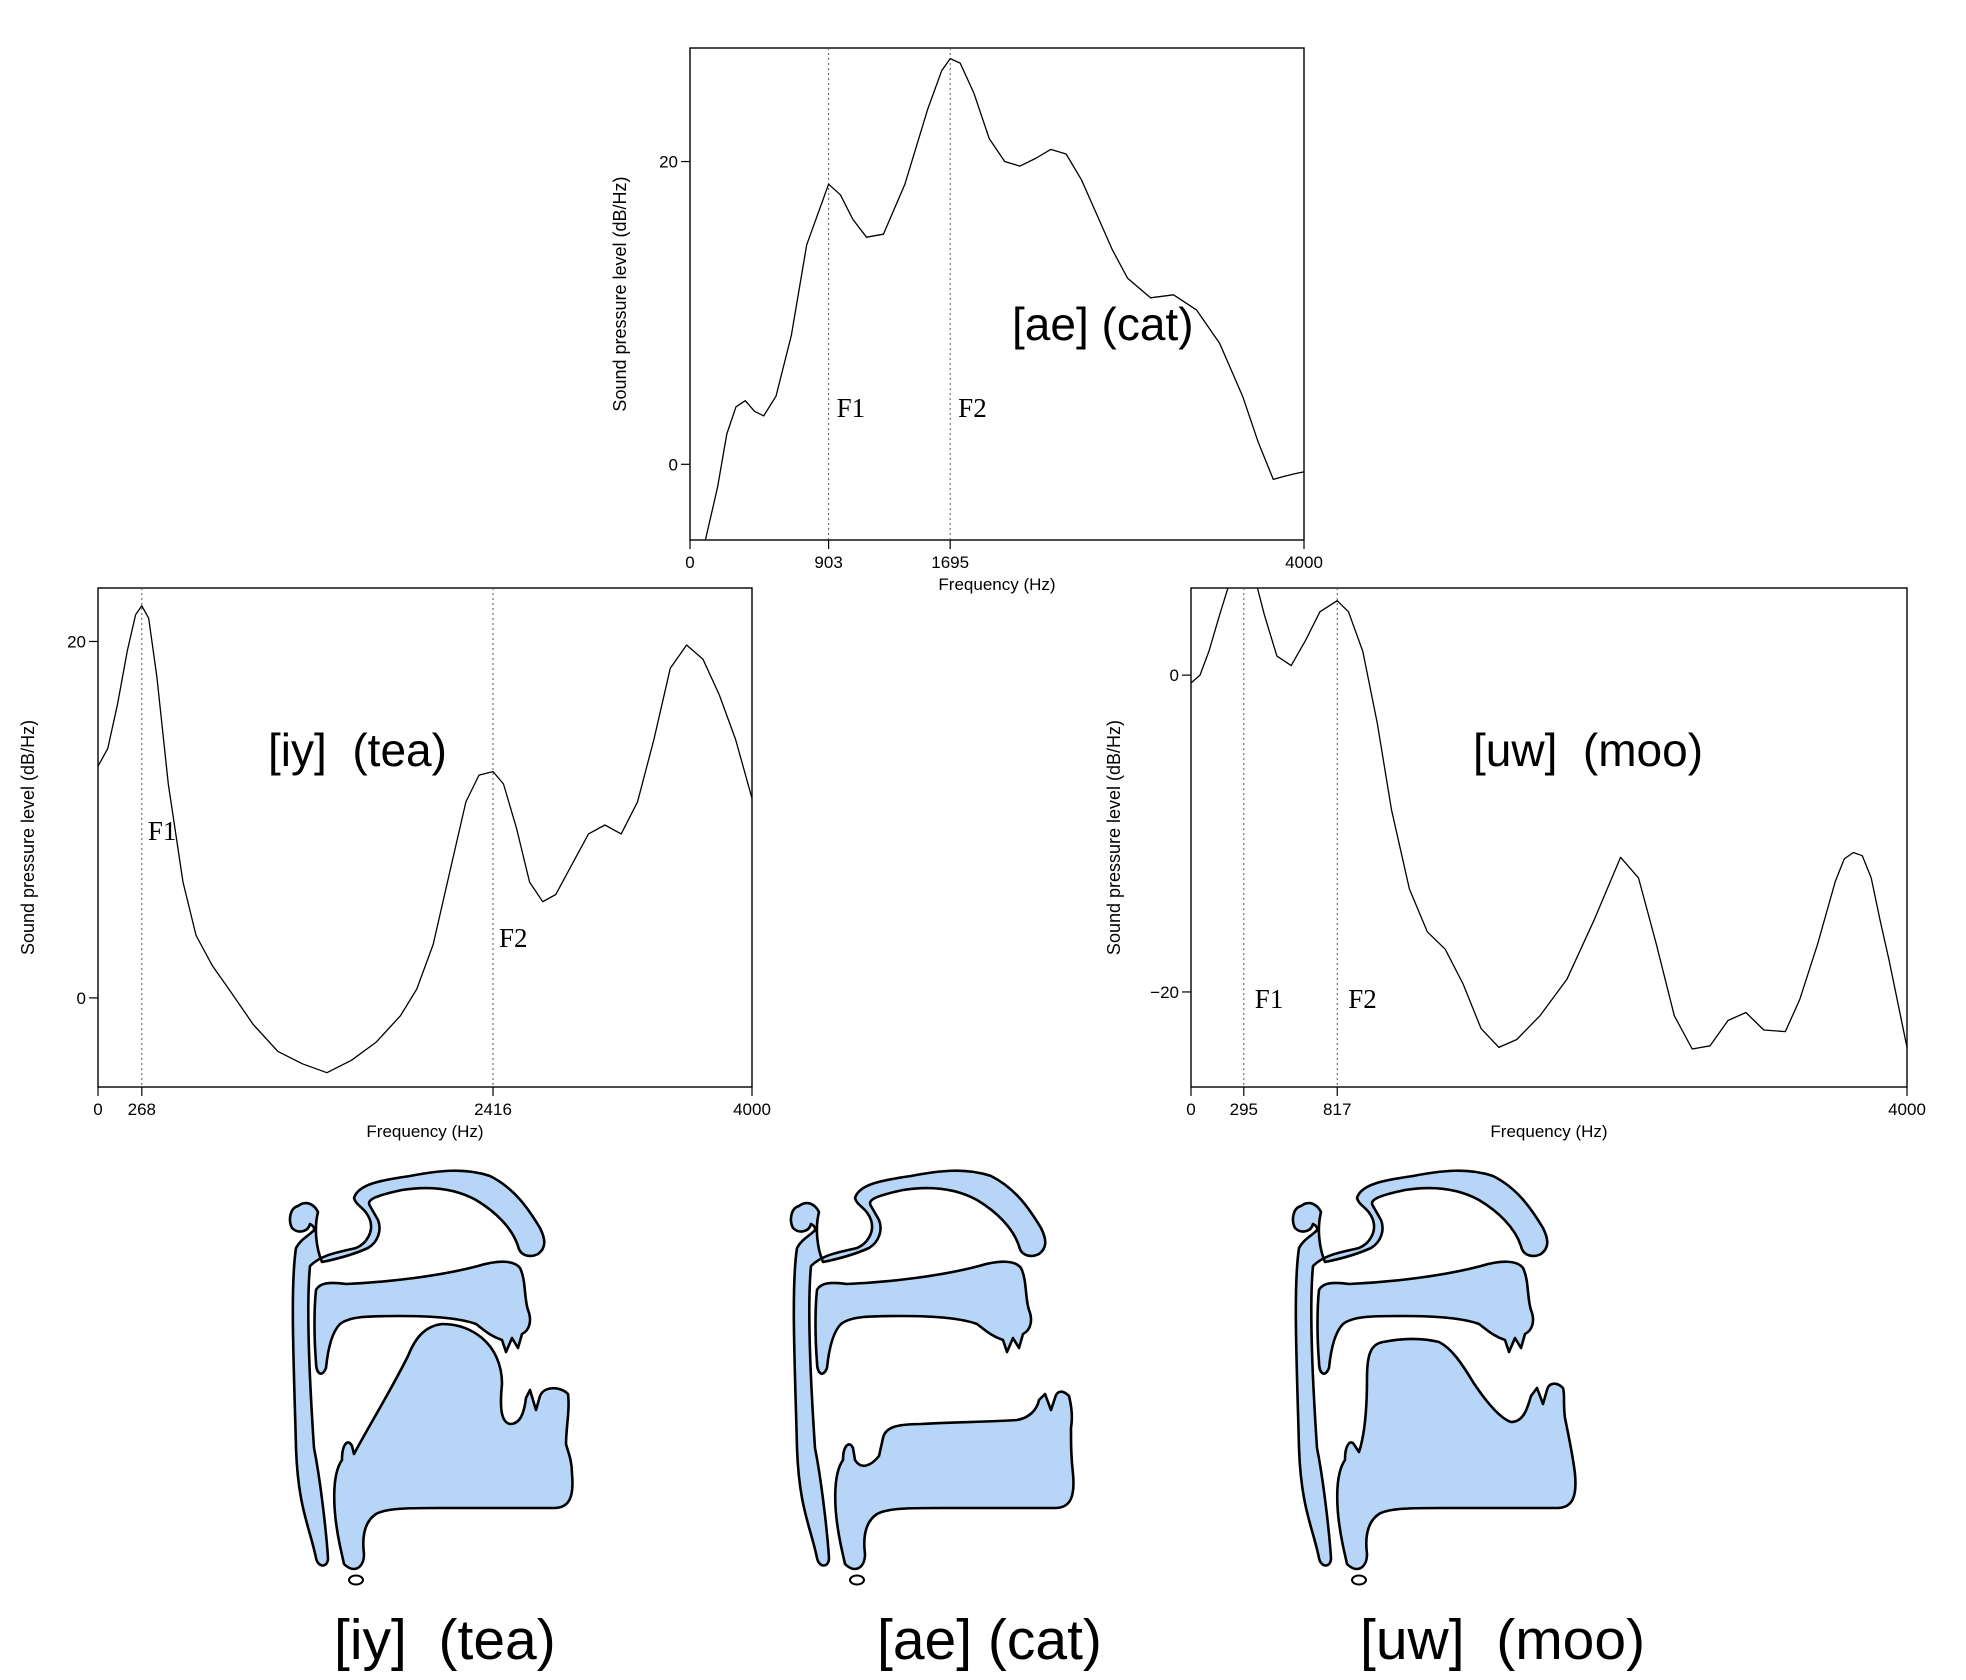  What do you see at coordinates (493, 1109) in the screenshot?
I see `x-tick-label: 2416` at bounding box center [493, 1109].